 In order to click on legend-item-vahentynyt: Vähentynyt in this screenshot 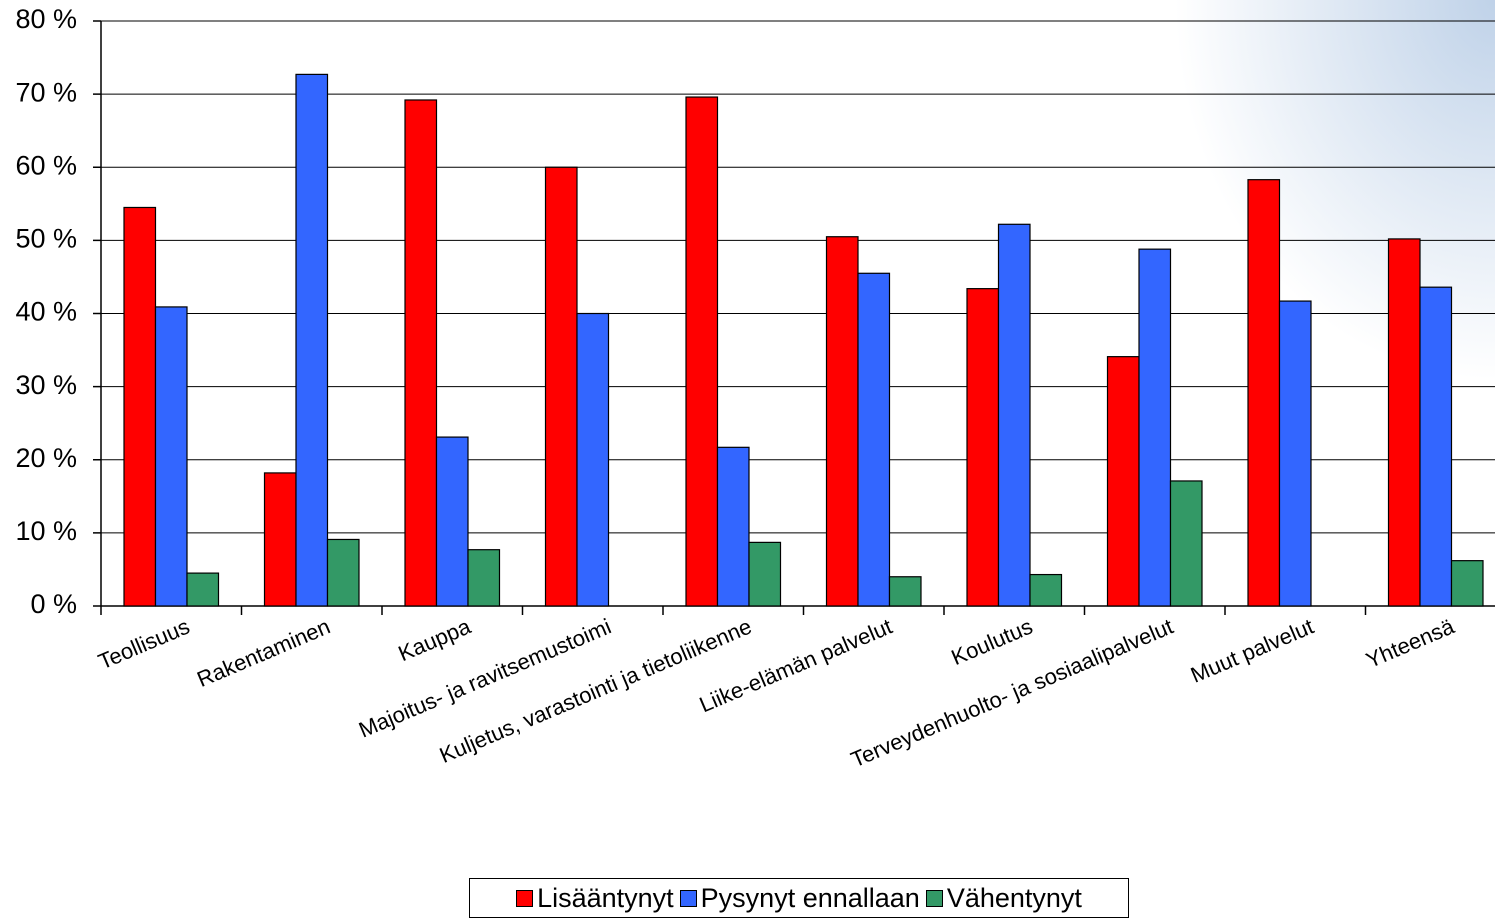, I will do `click(1003, 898)`.